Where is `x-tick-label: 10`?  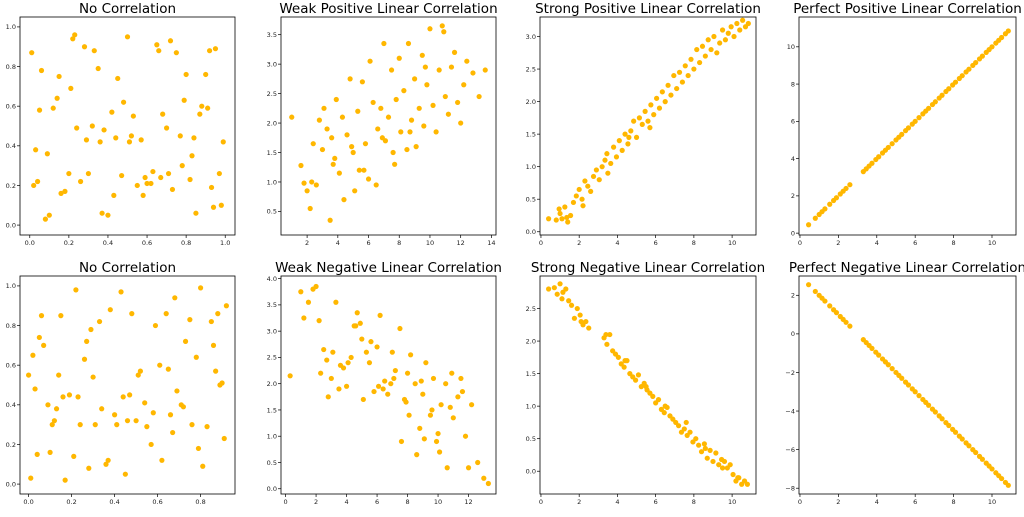
x-tick-label: 10 is located at coordinates (992, 243).